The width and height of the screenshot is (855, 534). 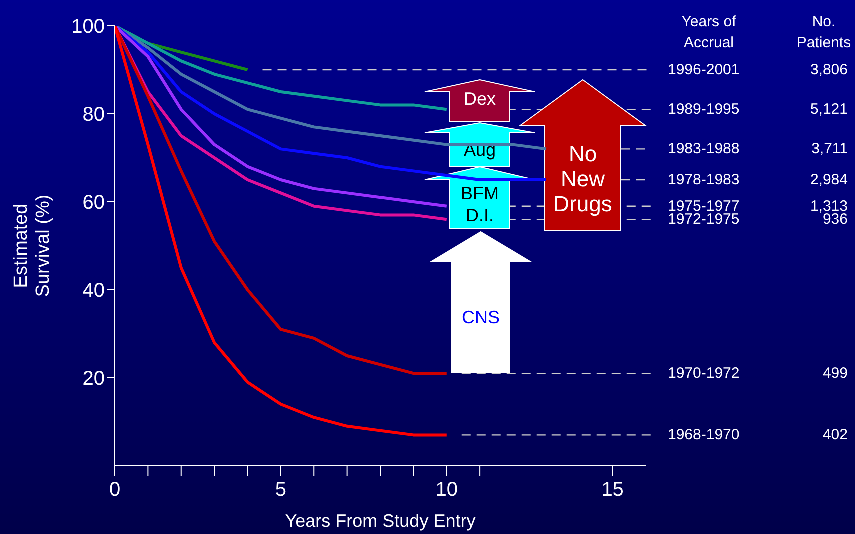 I want to click on x-axis-title: Years From Study Entry, so click(x=380, y=521).